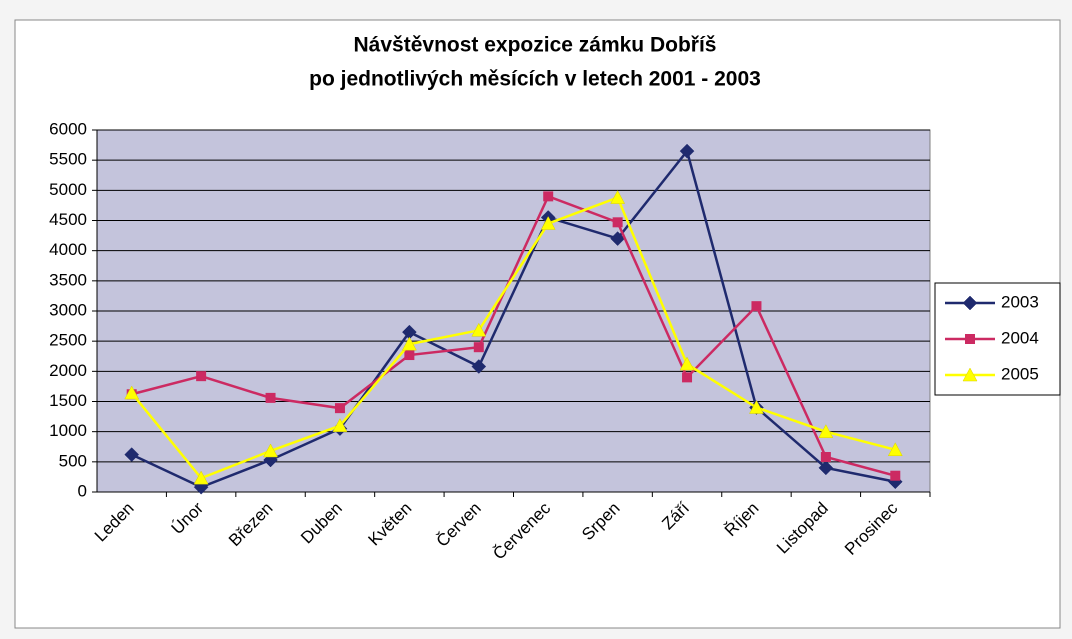 This screenshot has width=1072, height=639. What do you see at coordinates (73, 460) in the screenshot?
I see `y-tick-label: 500` at bounding box center [73, 460].